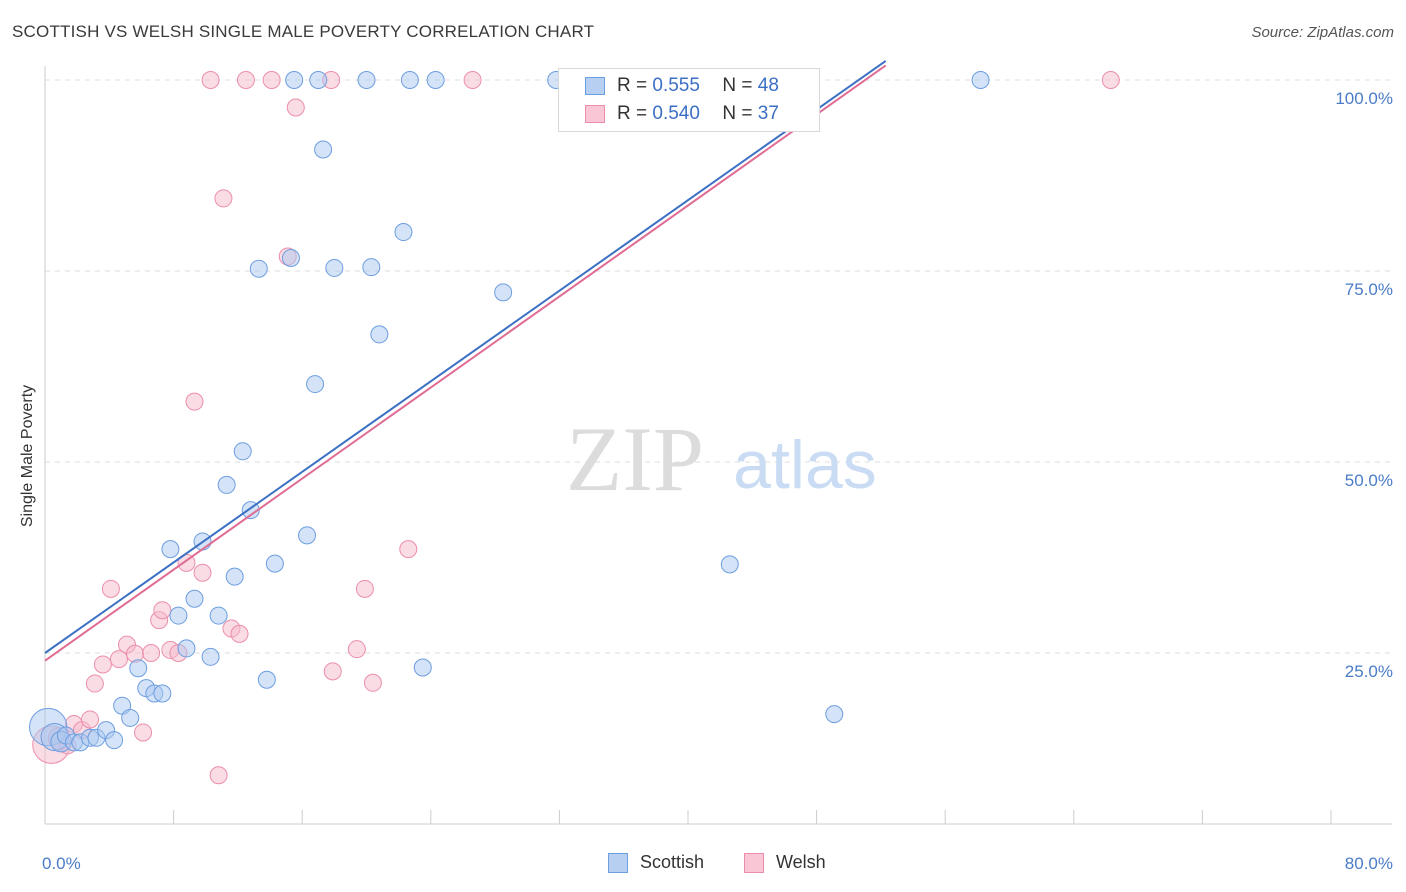 The image size is (1406, 892). I want to click on y-tick-label: 75.0%, so click(1369, 289).